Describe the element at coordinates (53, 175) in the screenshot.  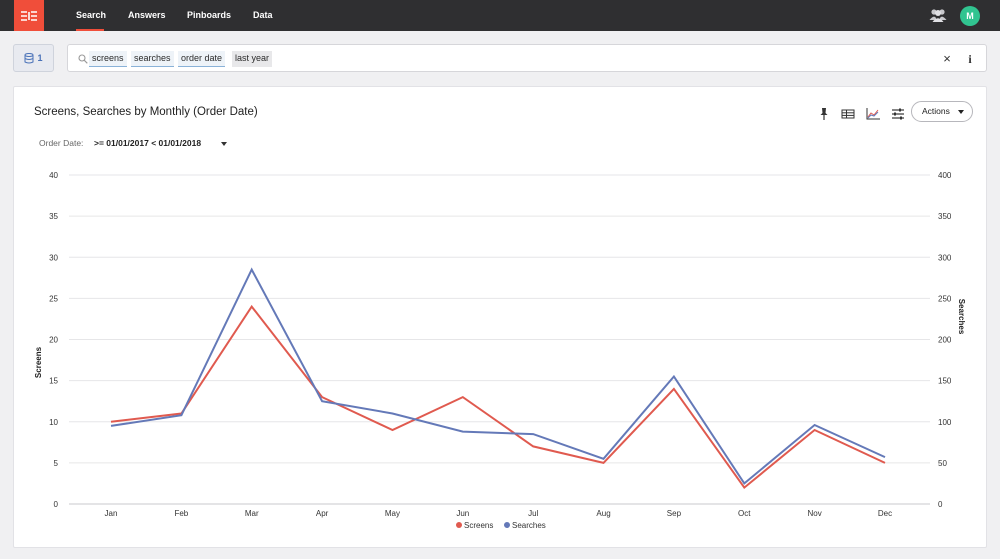
I see `y-left-tick-label: 40` at that location.